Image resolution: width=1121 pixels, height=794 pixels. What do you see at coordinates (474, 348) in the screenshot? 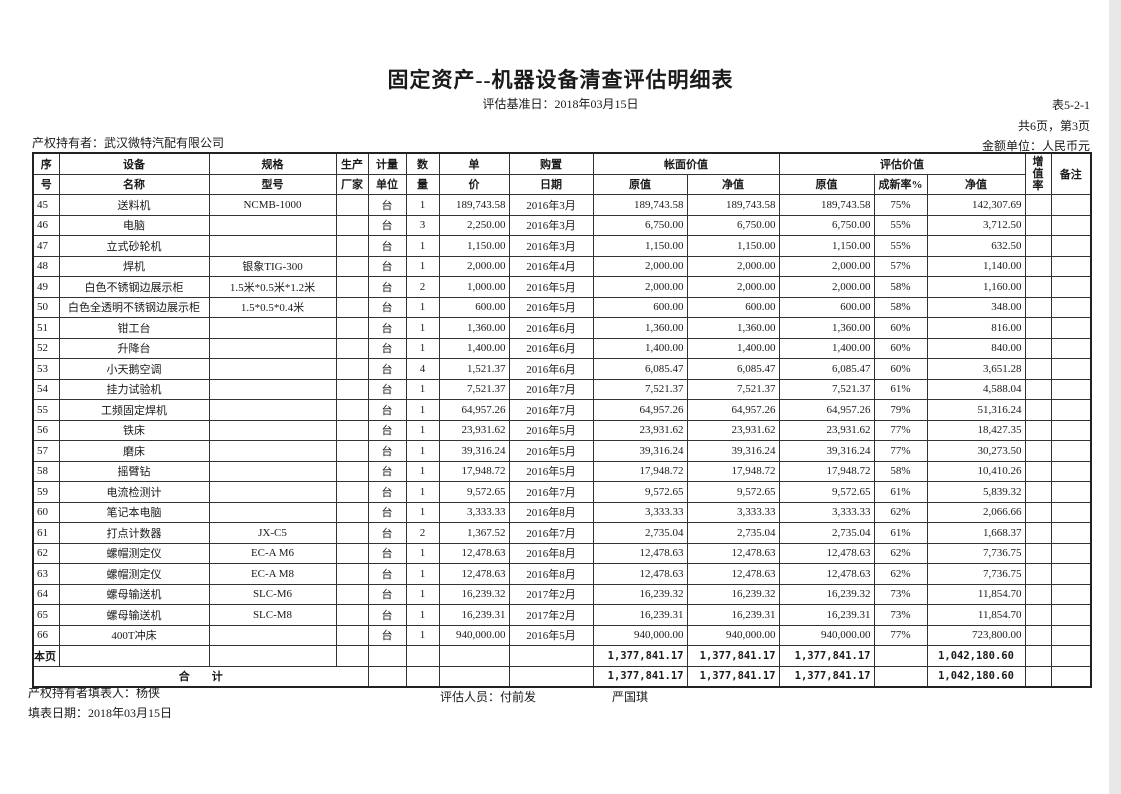
I see `cell-price: 1,400.00` at bounding box center [474, 348].